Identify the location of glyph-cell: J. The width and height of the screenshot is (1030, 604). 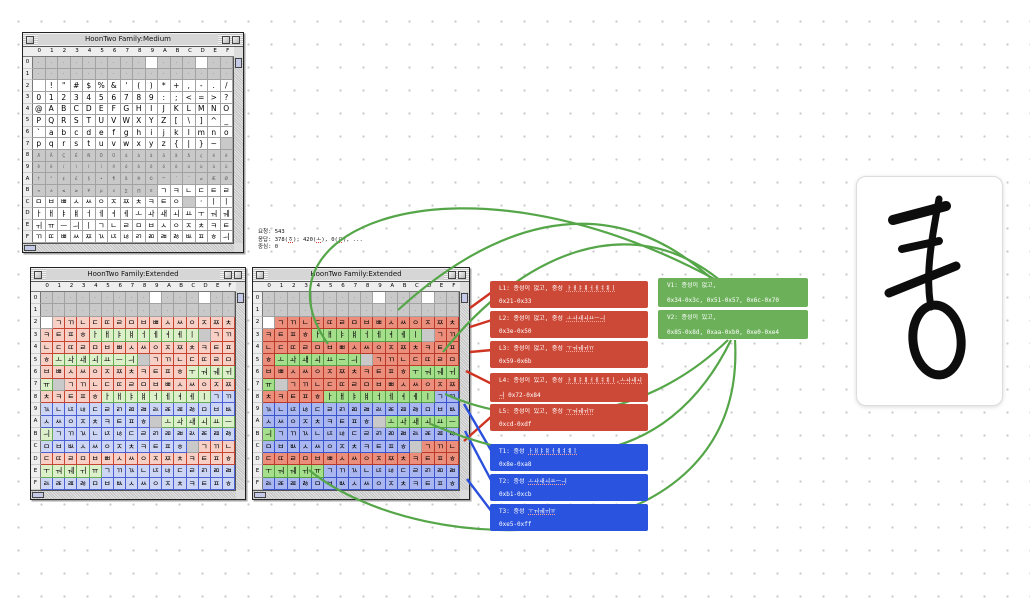
(164, 109).